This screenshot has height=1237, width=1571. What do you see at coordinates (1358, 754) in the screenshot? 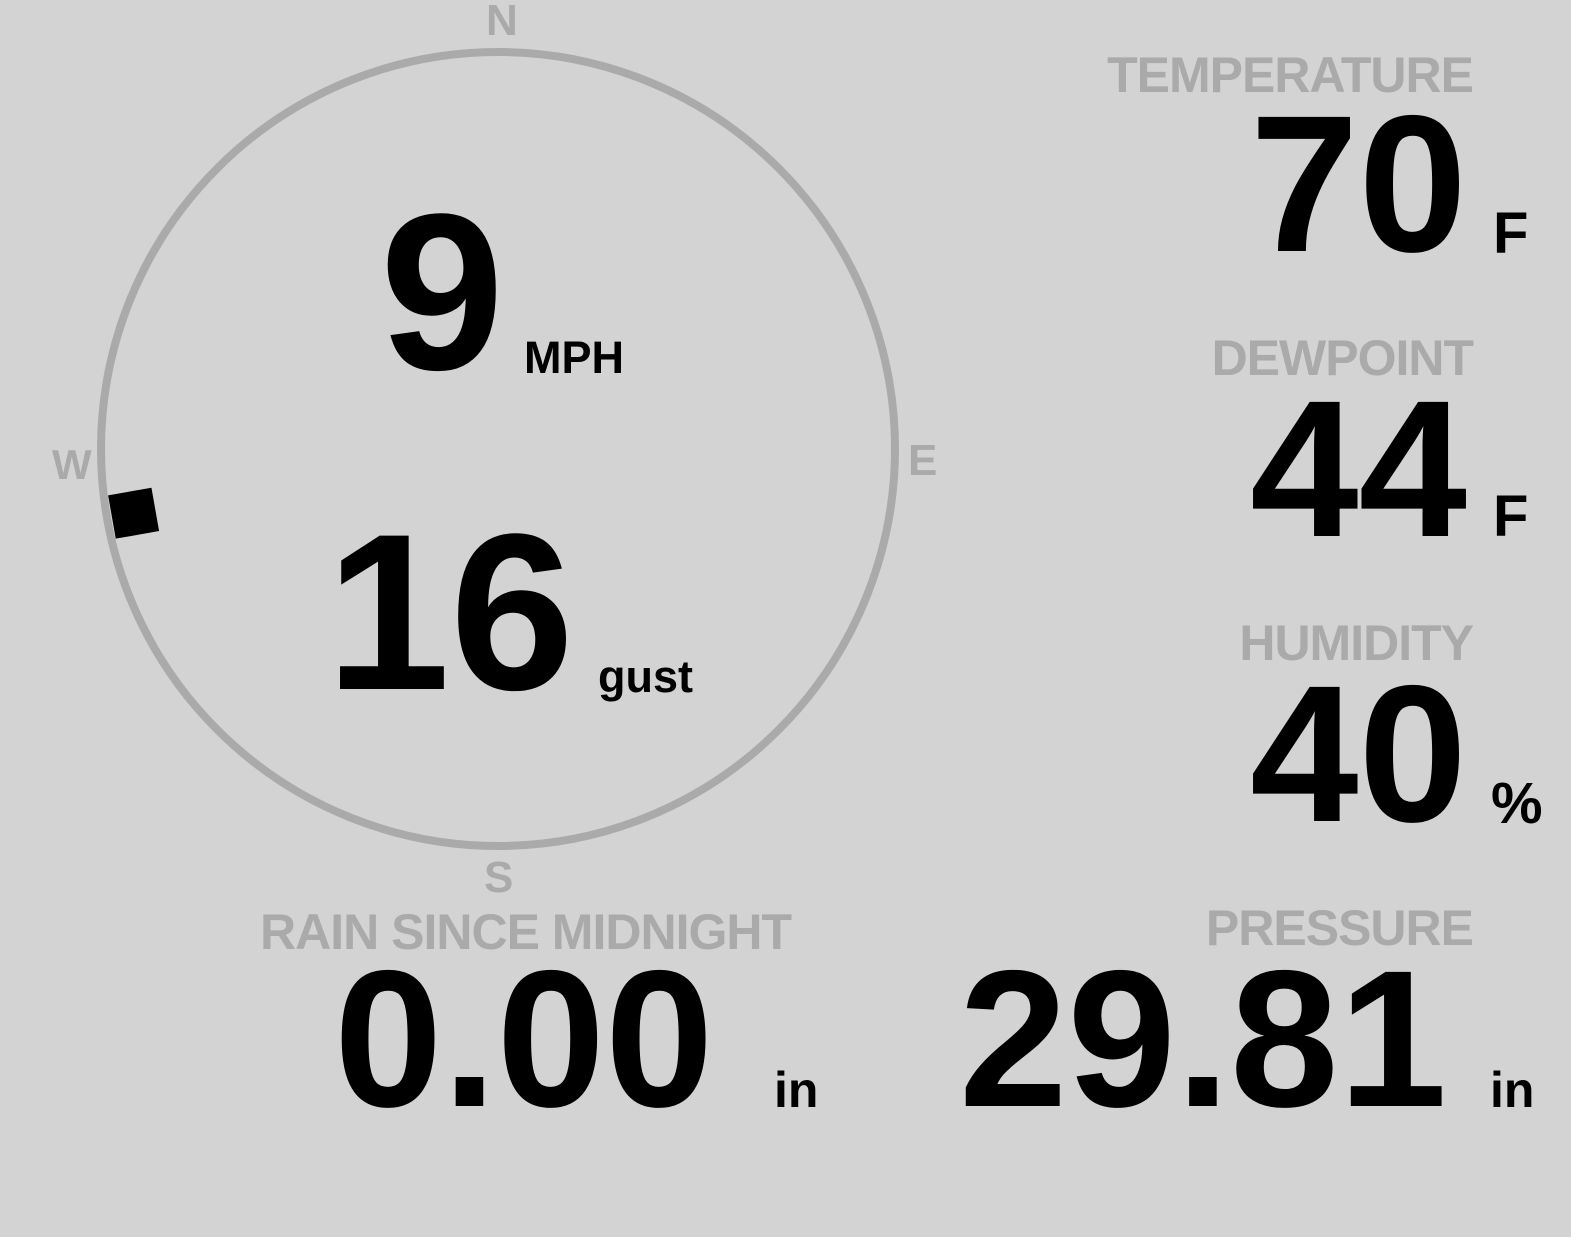
I see `humidity-value: 40` at bounding box center [1358, 754].